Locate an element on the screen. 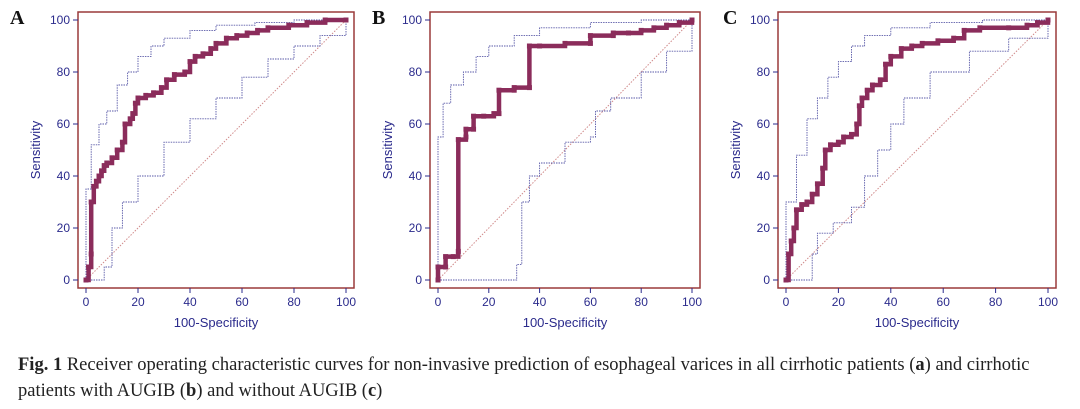 Image resolution: width=1080 pixels, height=409 pixels. y-tick-label-b-4: 80 is located at coordinates (416, 72).